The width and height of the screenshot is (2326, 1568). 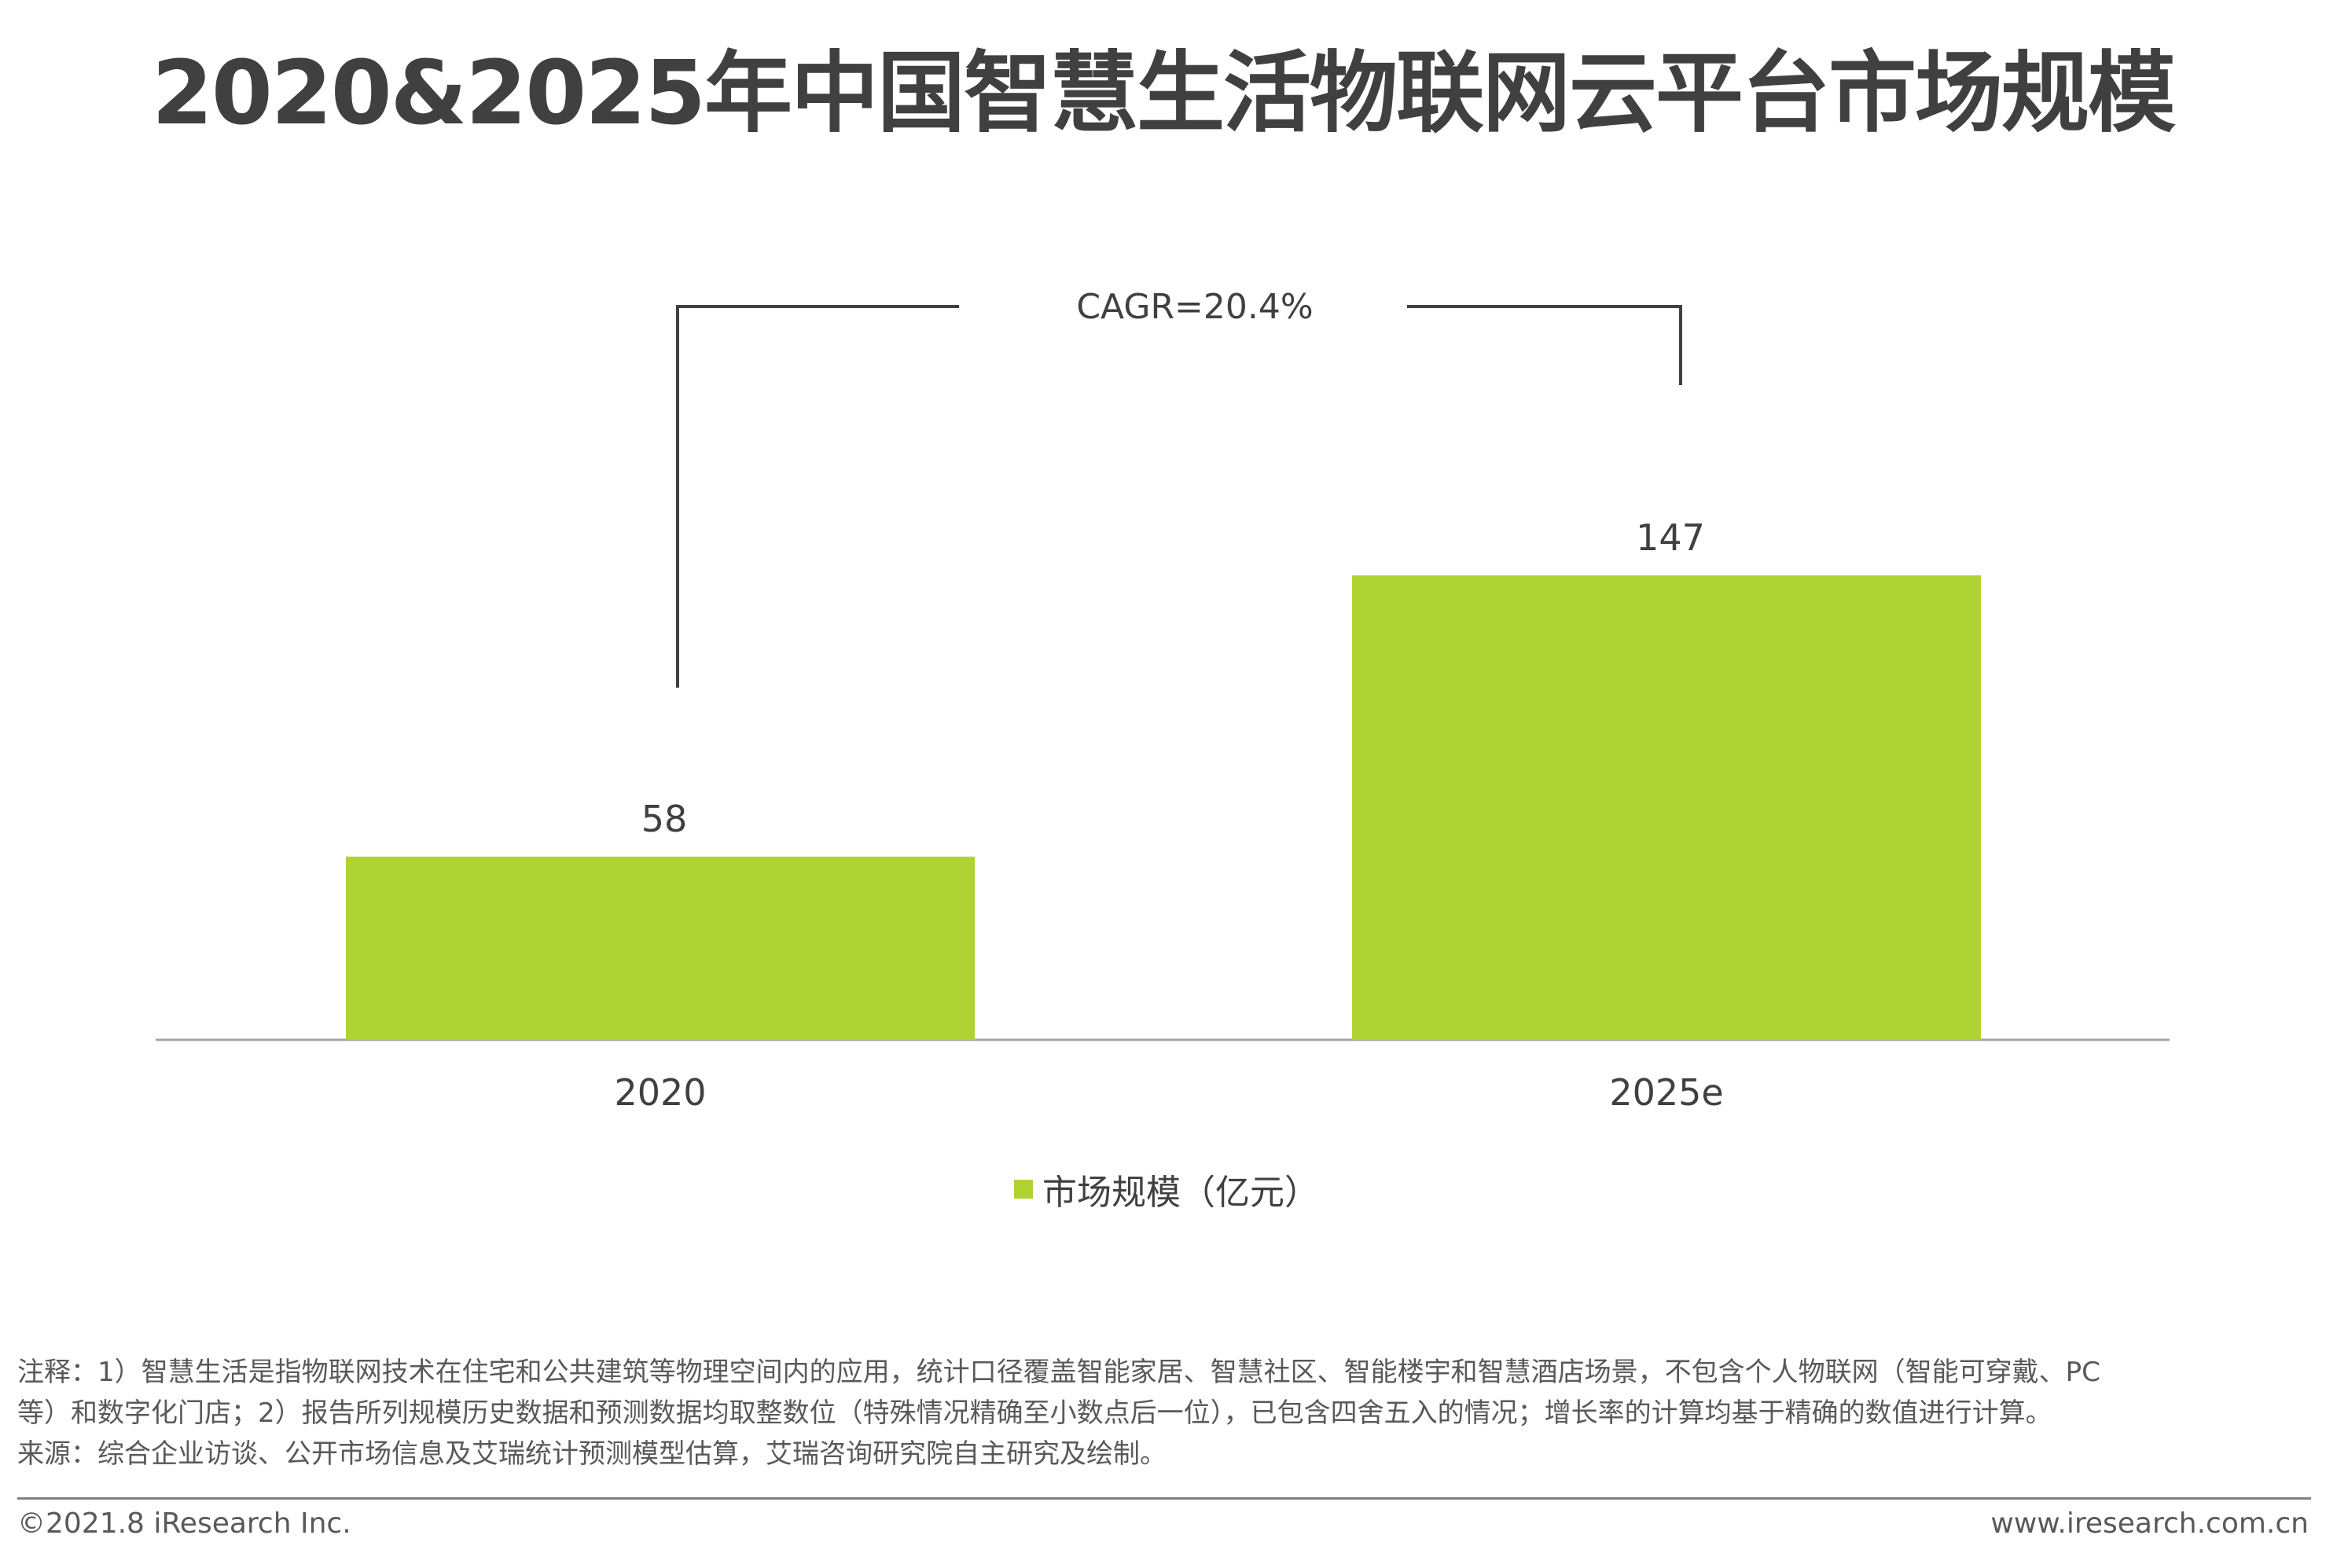 What do you see at coordinates (1544, 345) in the screenshot?
I see `cagr-bracket-right` at bounding box center [1544, 345].